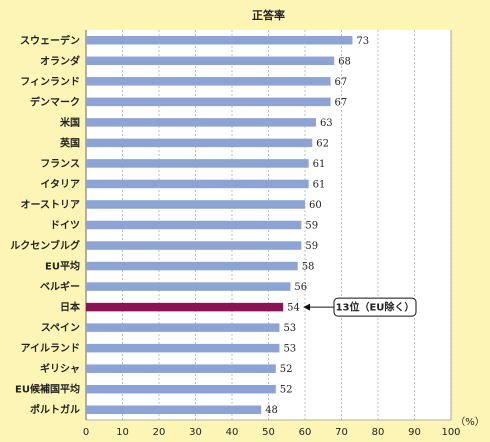  What do you see at coordinates (322, 143) in the screenshot?
I see `value-label: 62` at bounding box center [322, 143].